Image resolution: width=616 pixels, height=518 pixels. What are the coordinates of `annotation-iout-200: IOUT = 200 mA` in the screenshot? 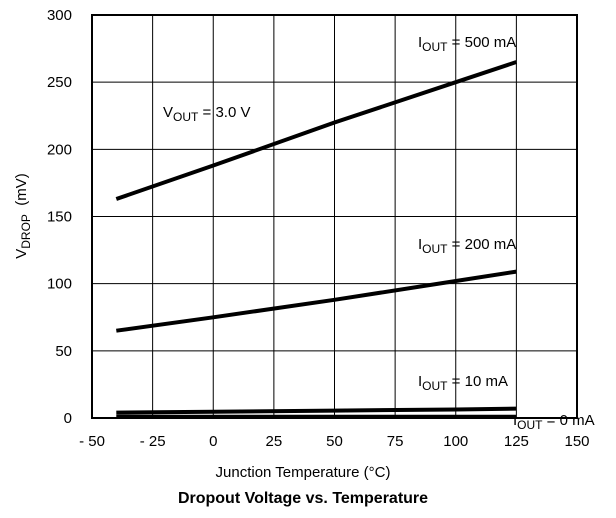 It's located at (467, 246).